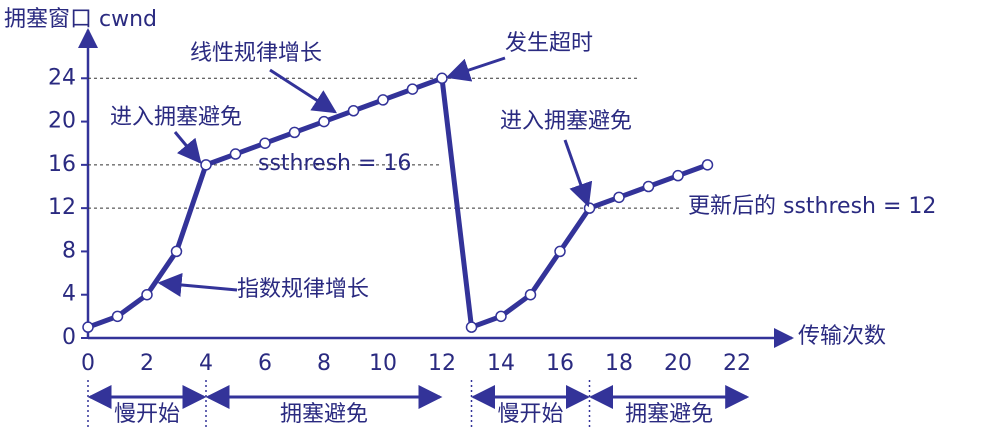 The width and height of the screenshot is (983, 443). I want to click on x-tick-label: 14, so click(501, 363).